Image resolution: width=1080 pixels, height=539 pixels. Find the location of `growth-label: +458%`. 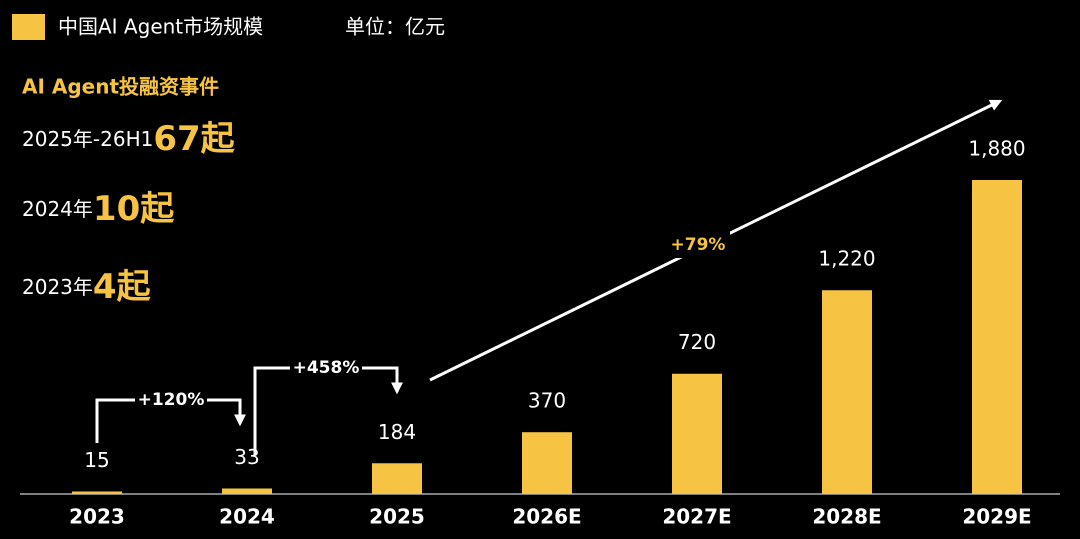

growth-label: +458% is located at coordinates (326, 368).